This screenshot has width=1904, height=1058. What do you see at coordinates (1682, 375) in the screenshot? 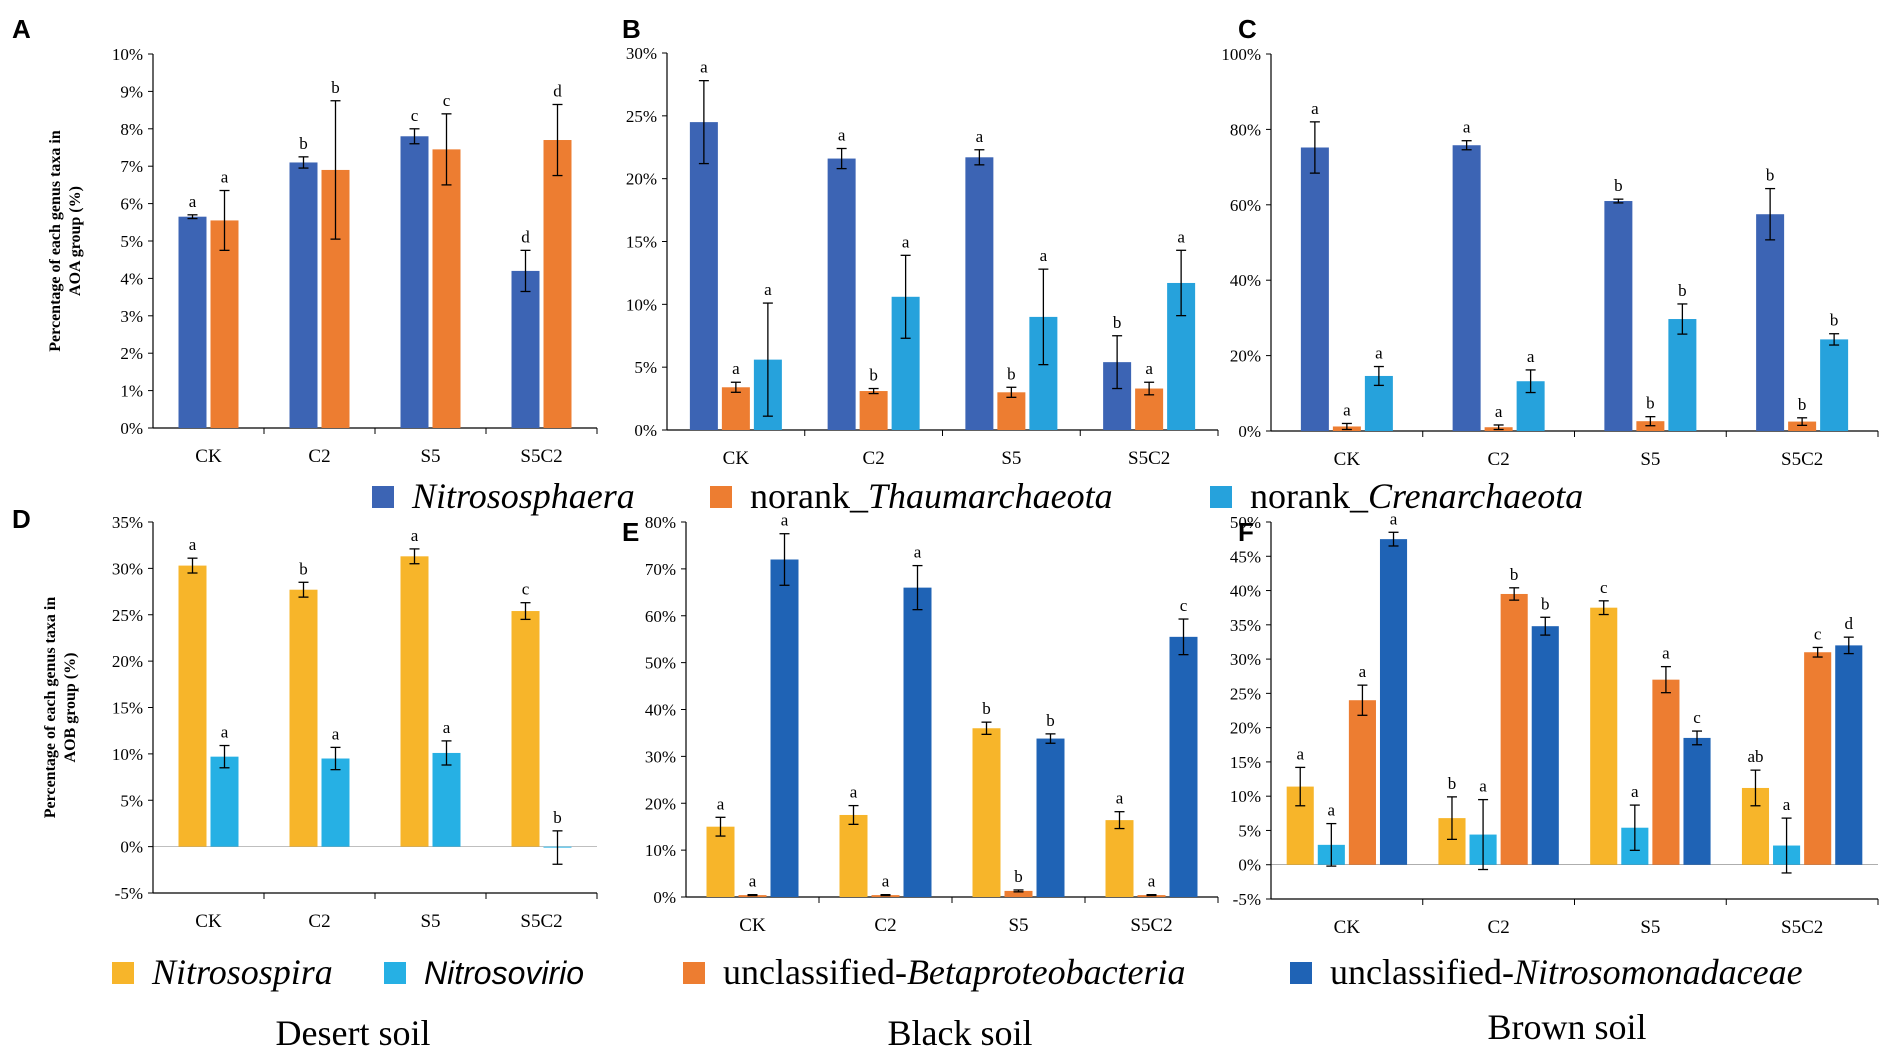
I see `bar-norank_cren-s5` at bounding box center [1682, 375].